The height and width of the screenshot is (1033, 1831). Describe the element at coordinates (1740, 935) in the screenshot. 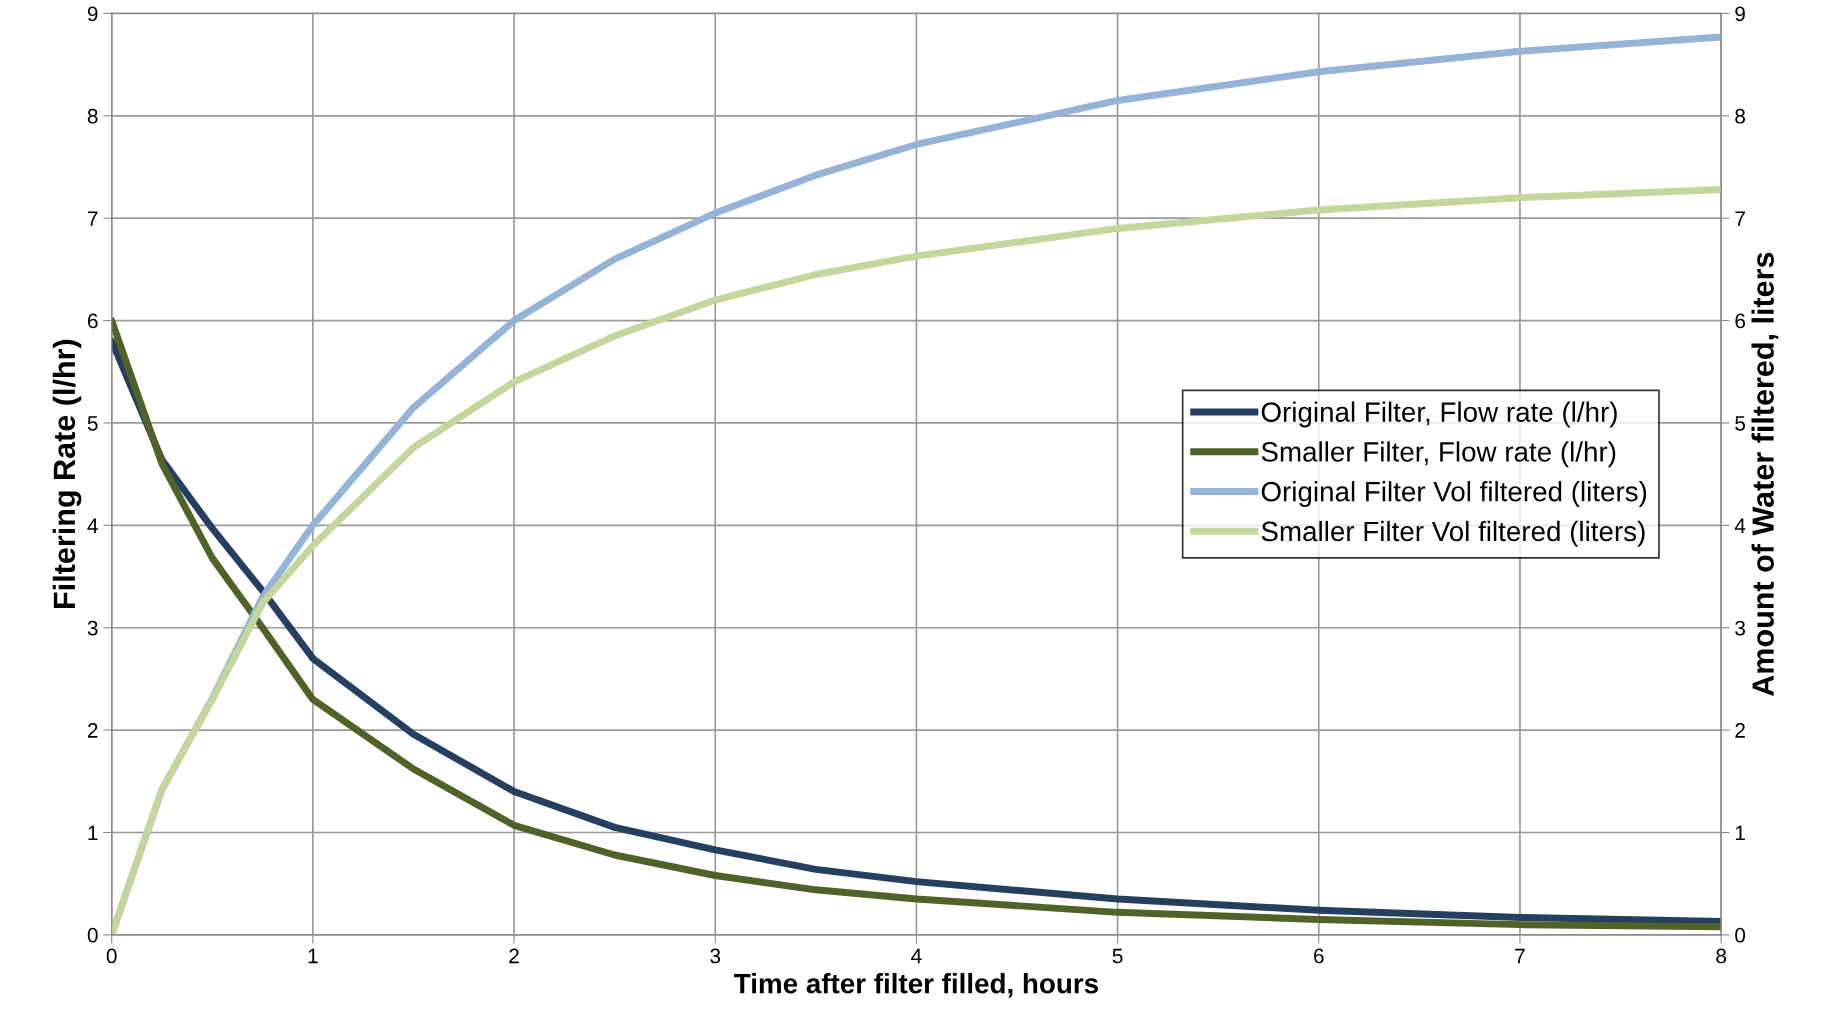

I see `y2-tick-label: 0` at that location.